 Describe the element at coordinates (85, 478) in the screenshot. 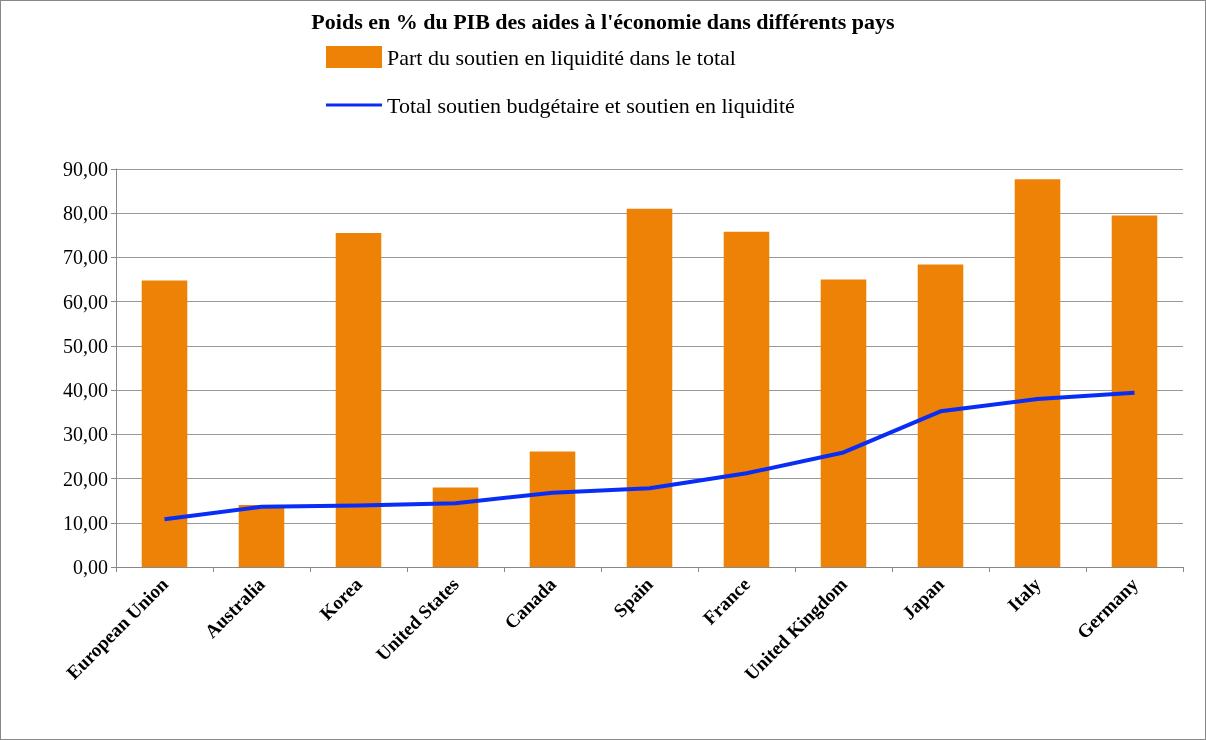

I see `y-tick-label: 20,00` at that location.